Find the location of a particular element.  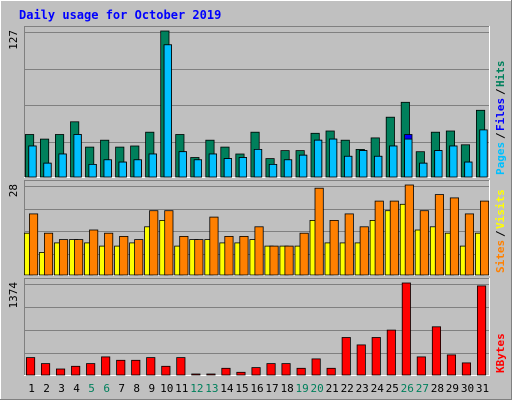

x-tick-label-day-24: 24 is located at coordinates (378, 388).